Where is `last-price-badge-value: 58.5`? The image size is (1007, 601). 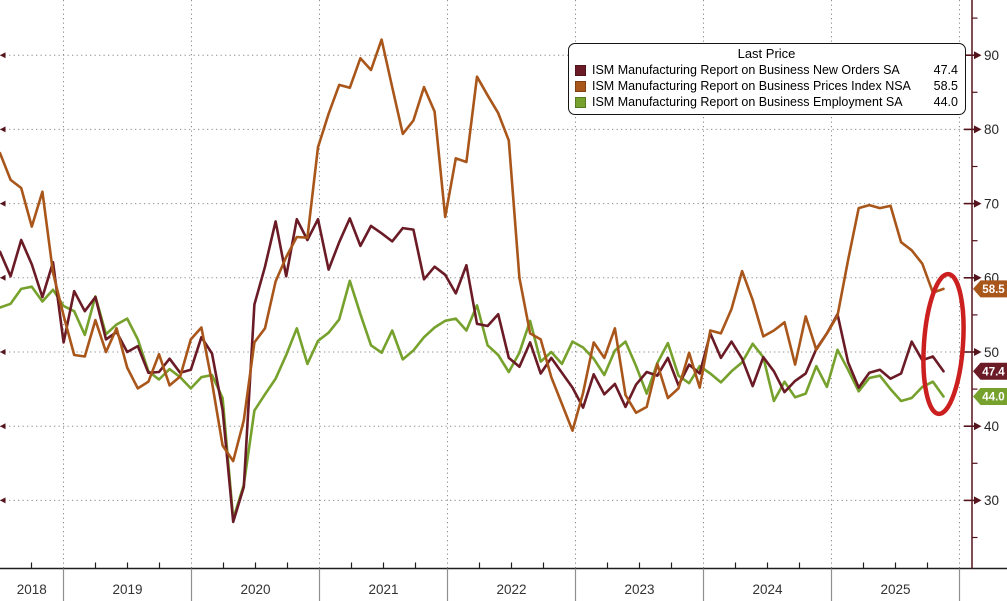 last-price-badge-value: 58.5 is located at coordinates (993, 290).